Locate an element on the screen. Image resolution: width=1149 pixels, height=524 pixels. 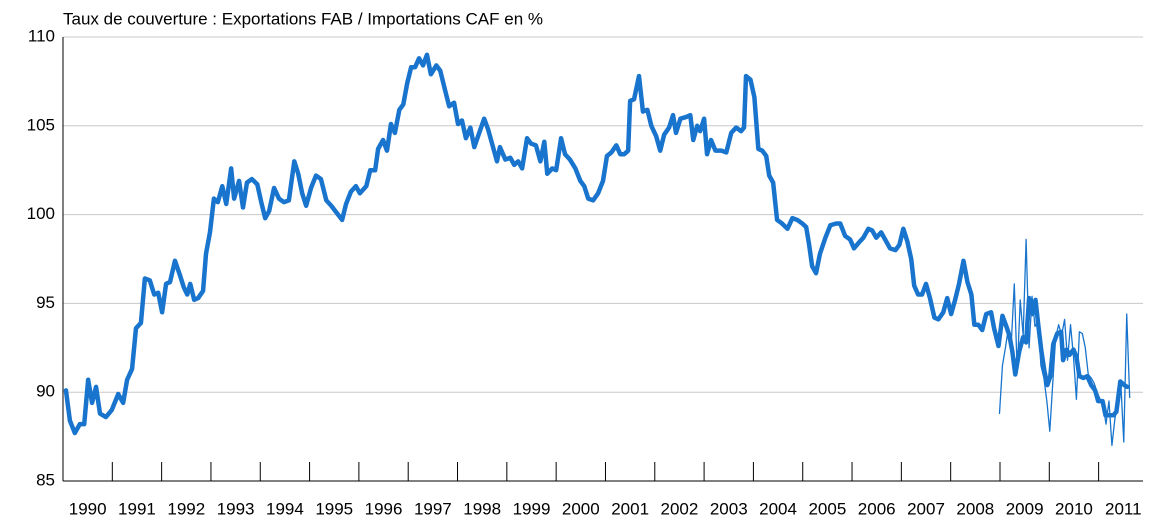
x-tick-label: 1991 is located at coordinates (137, 508).